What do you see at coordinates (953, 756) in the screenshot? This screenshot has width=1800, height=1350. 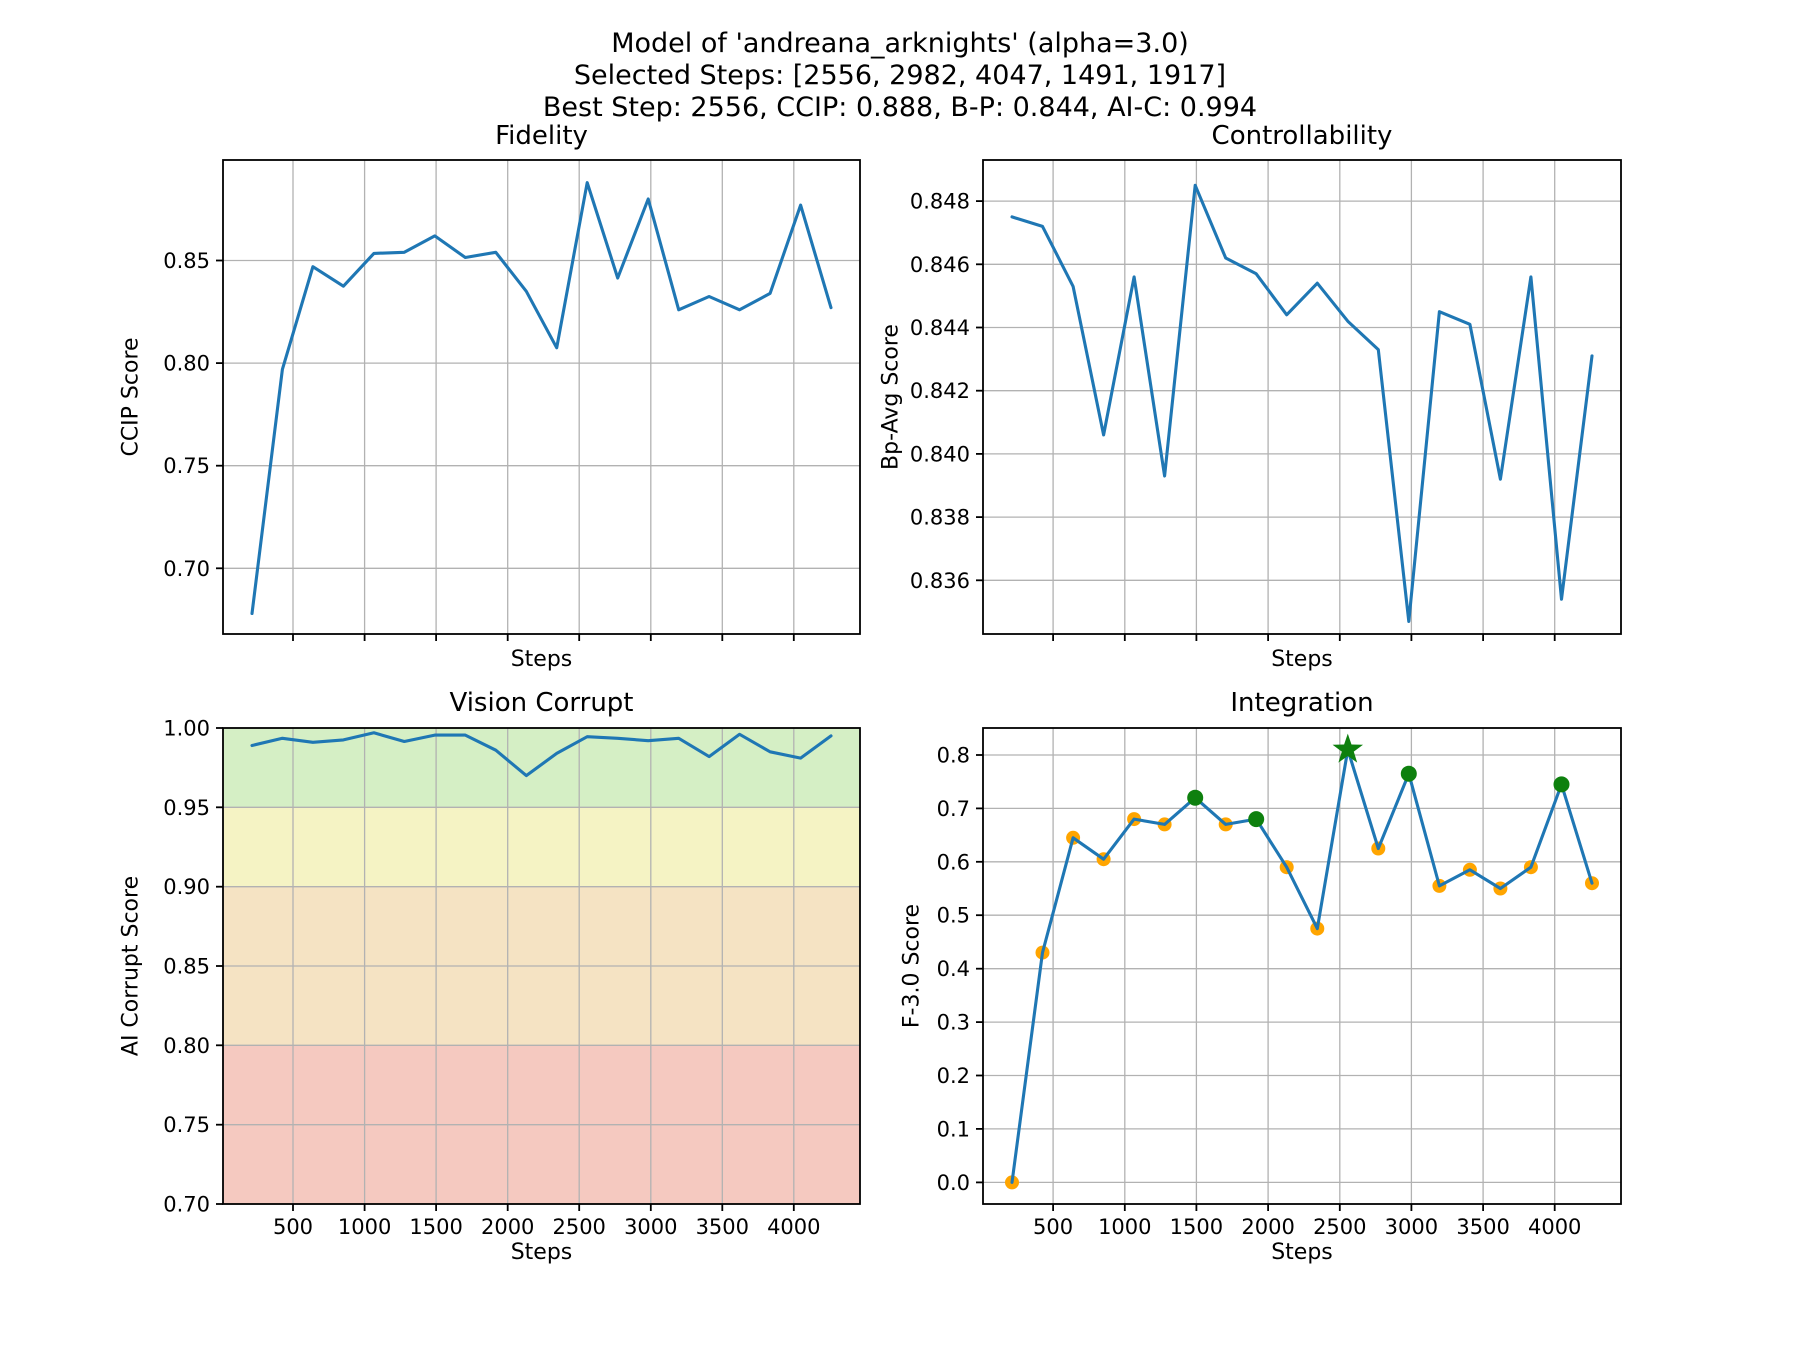 I see `y-tick-label: 0.8` at bounding box center [953, 756].